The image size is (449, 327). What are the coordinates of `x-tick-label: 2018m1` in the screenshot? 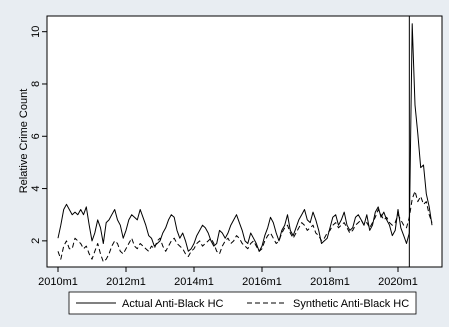 It's located at (330, 282).